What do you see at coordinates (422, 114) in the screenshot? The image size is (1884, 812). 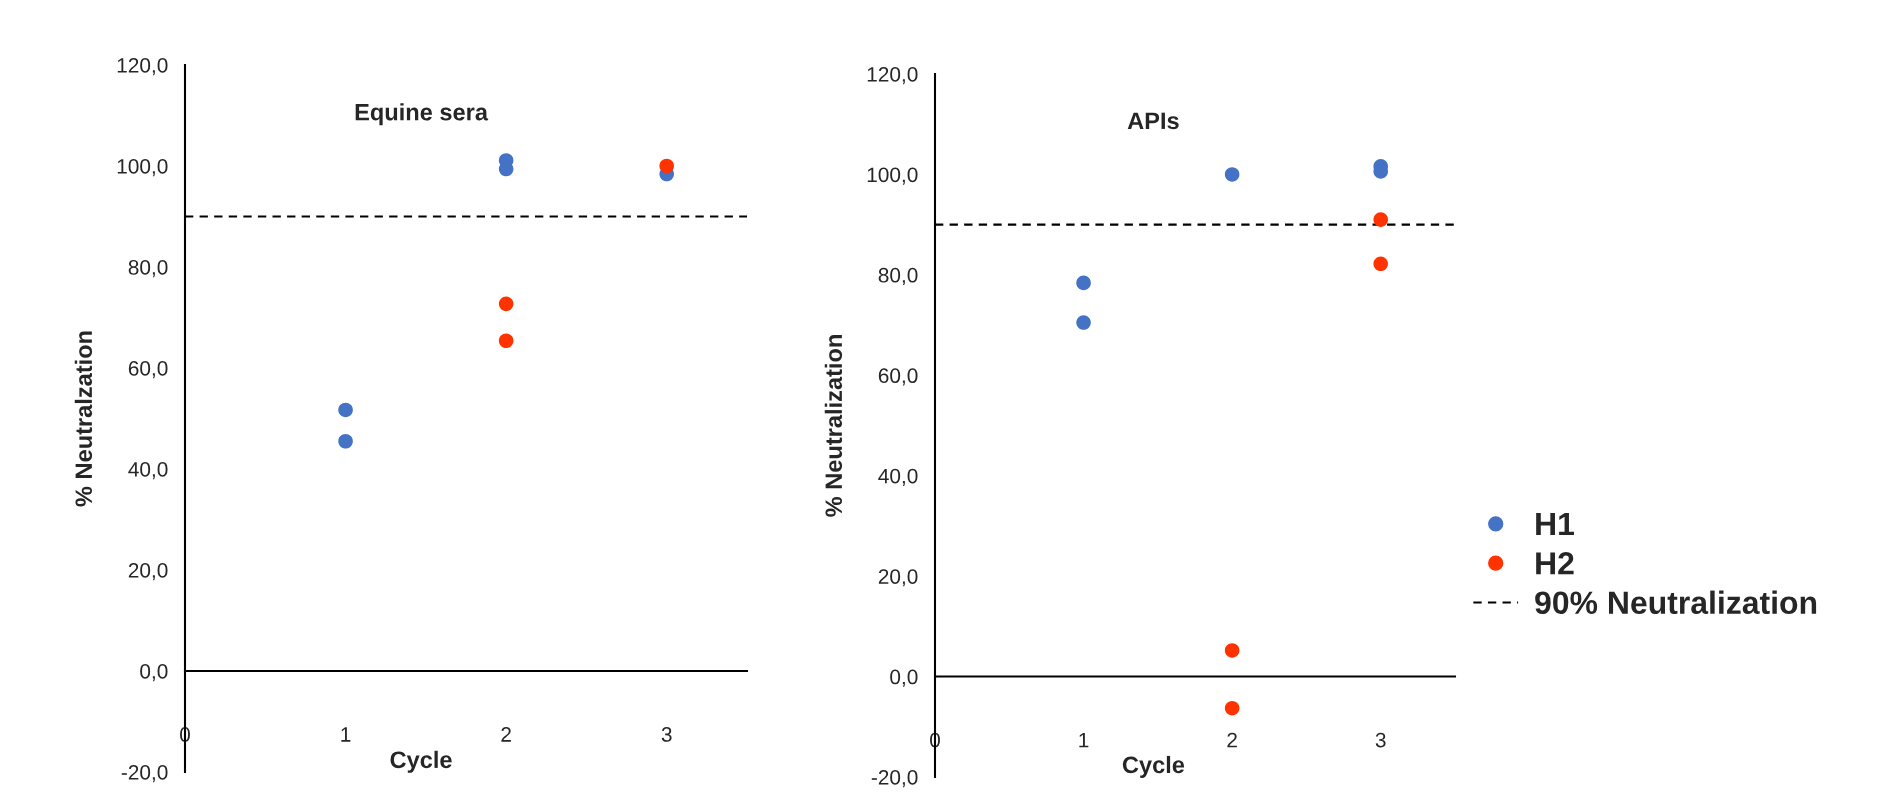 I see `text: Equine sera` at bounding box center [422, 114].